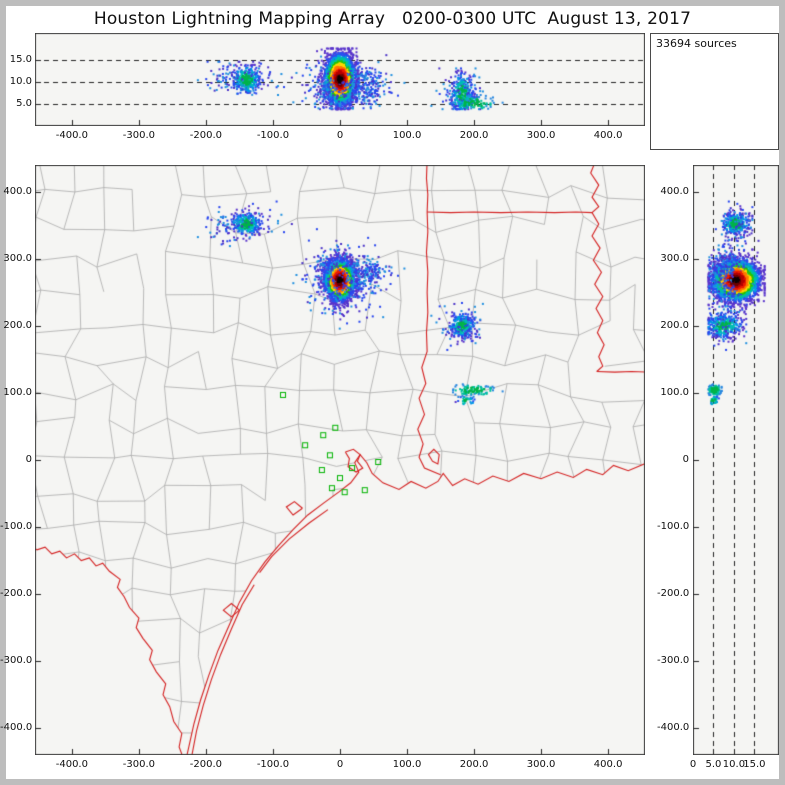  I want to click on ns-tick-label-right: -400.0, so click(673, 728).